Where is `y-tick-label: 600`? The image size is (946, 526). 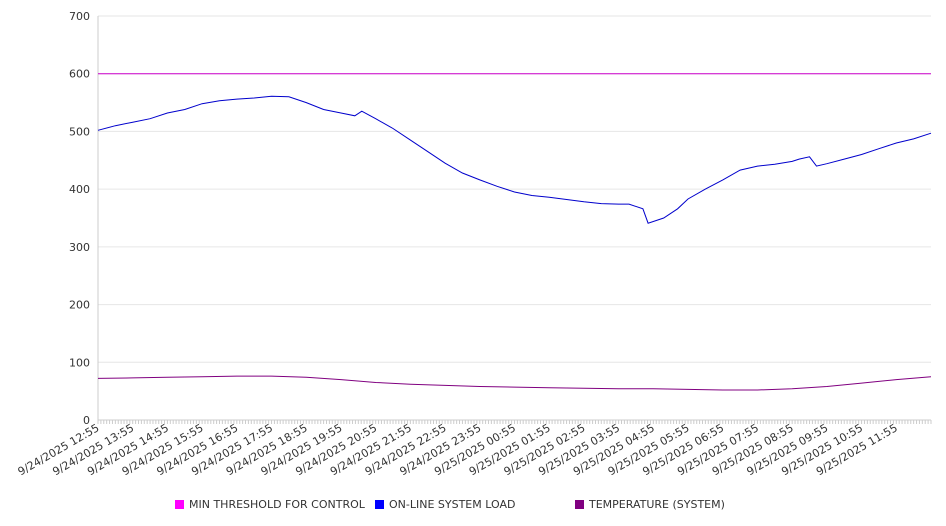
y-tick-label: 600 is located at coordinates (79, 74).